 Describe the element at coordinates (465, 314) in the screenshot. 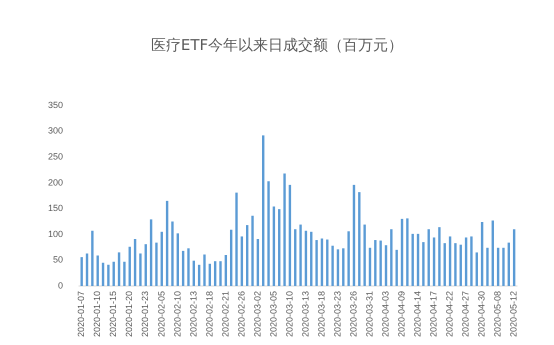

I see `x-tick-label: 2020-04-27` at that location.